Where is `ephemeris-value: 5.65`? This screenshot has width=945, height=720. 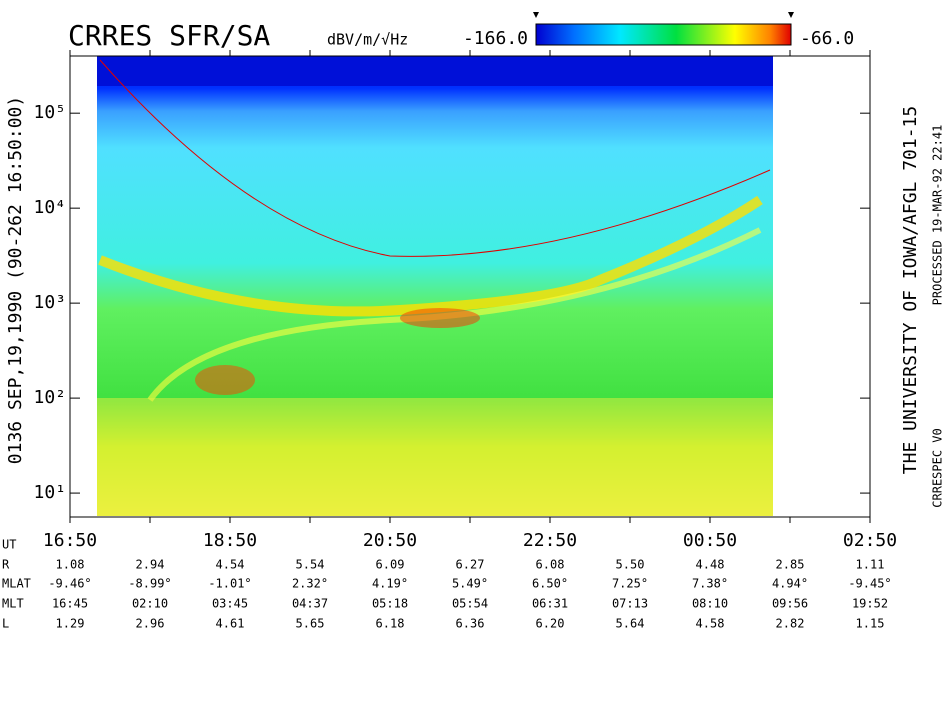
ephemeris-value: 5.65 is located at coordinates (310, 624).